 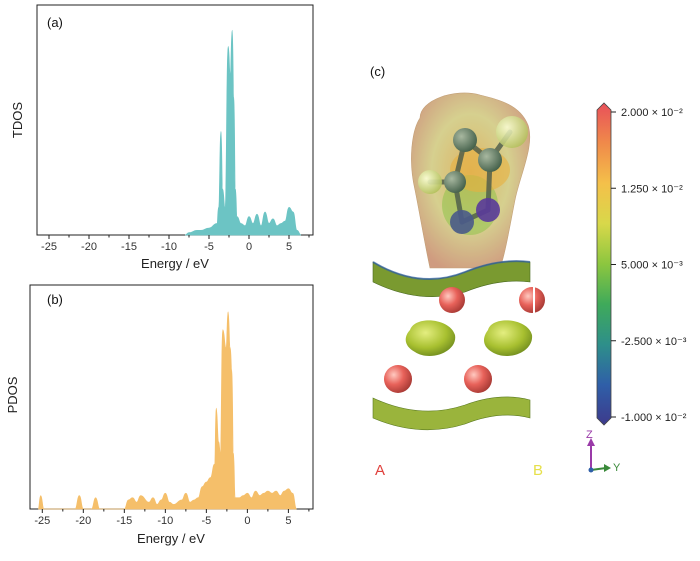 I want to click on molecular-structure, so click(x=458, y=261).